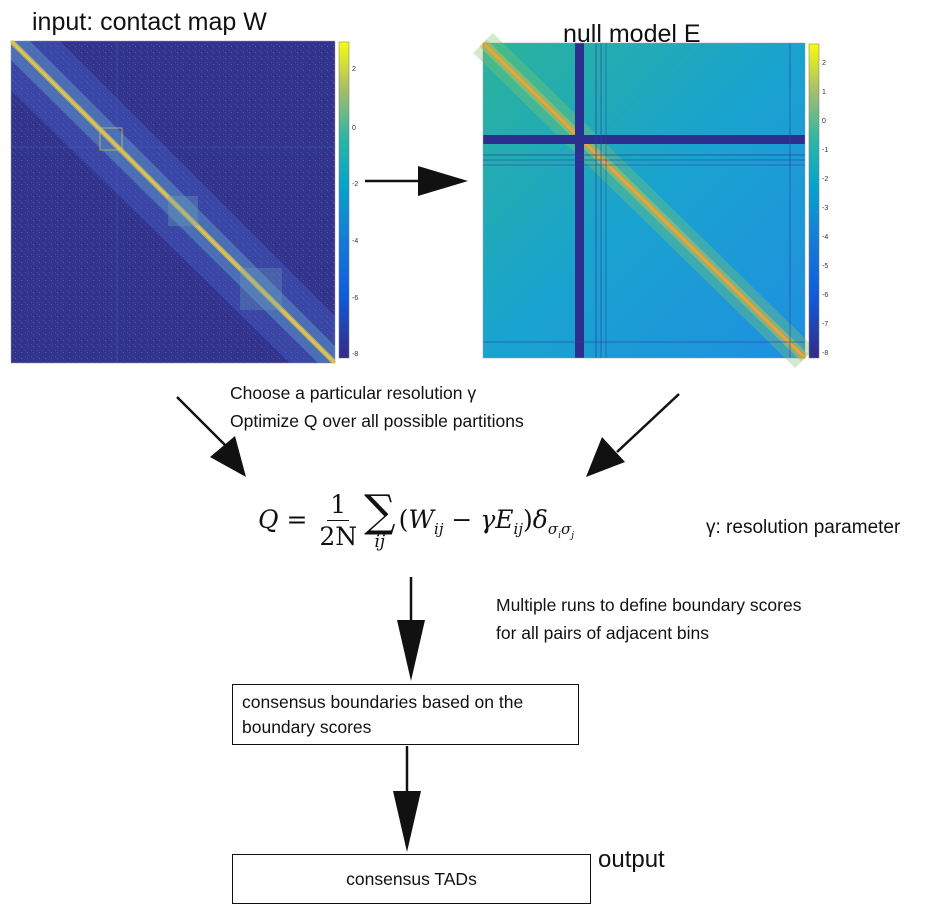 The image size is (926, 912). Describe the element at coordinates (825, 324) in the screenshot. I see `colorbar-right-tick: -7` at that location.